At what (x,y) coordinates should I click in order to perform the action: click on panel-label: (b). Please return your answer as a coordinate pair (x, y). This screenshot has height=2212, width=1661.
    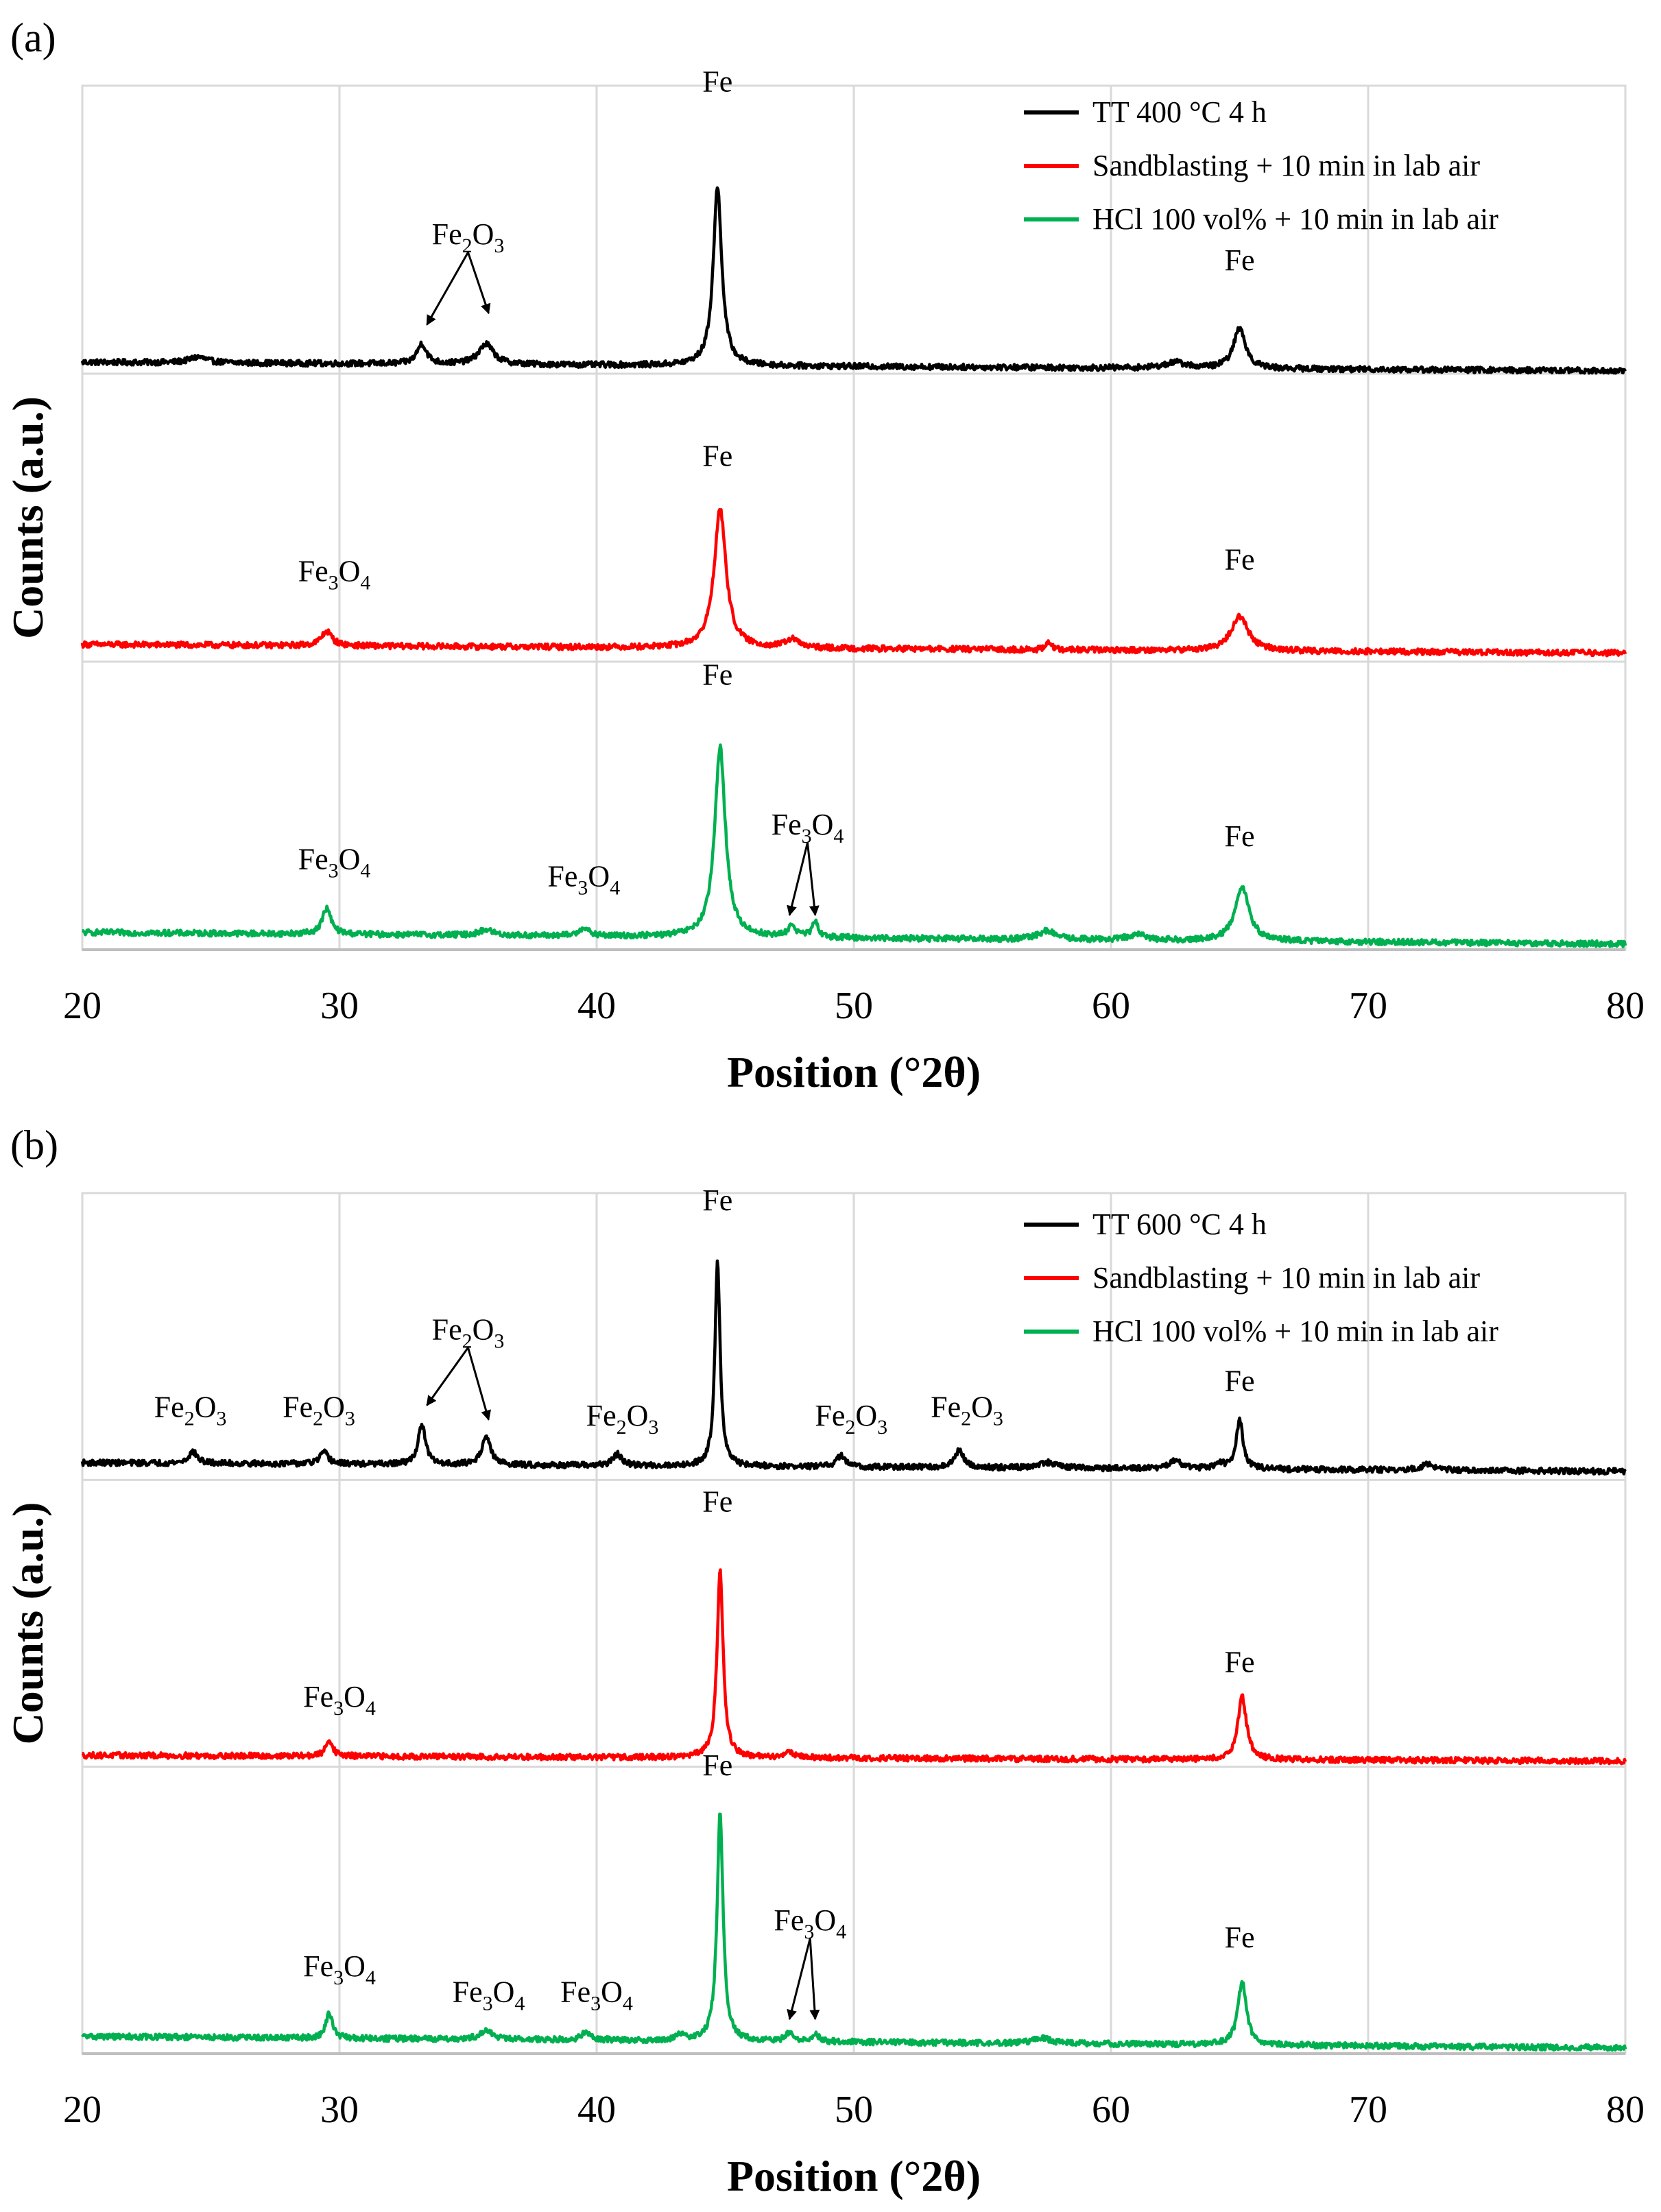
    Looking at the image, I should click on (34, 1145).